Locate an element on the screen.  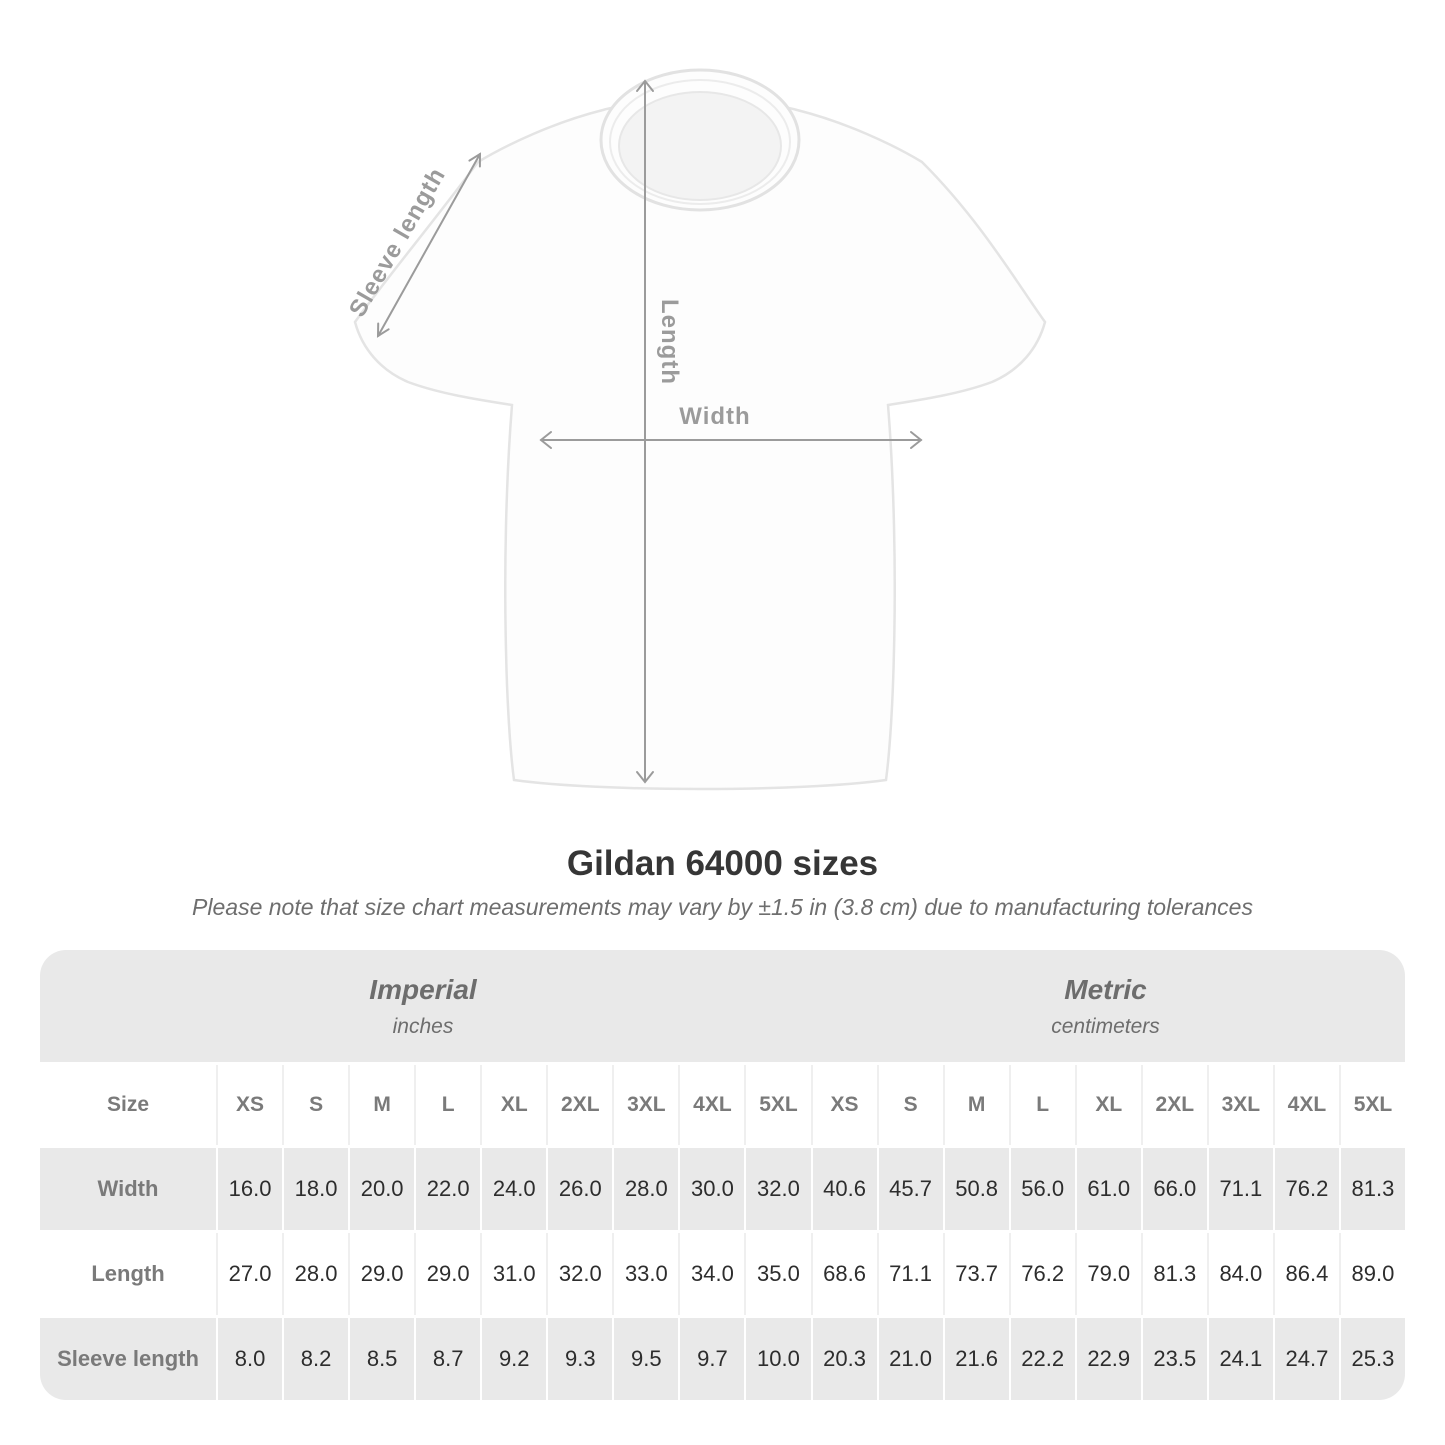
collar-rim is located at coordinates (700, 142).